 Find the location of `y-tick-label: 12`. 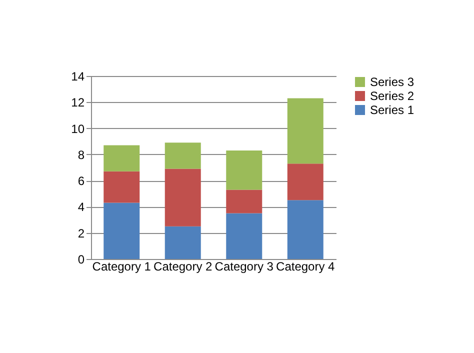

y-tick-label: 12 is located at coordinates (78, 103).